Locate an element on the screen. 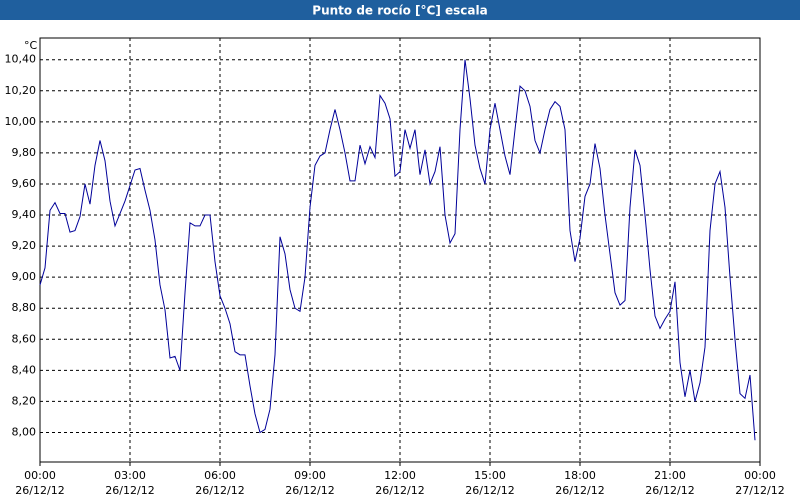 This screenshot has height=500, width=800. chart-title: Punto de rocío [°C] escala is located at coordinates (399, 11).